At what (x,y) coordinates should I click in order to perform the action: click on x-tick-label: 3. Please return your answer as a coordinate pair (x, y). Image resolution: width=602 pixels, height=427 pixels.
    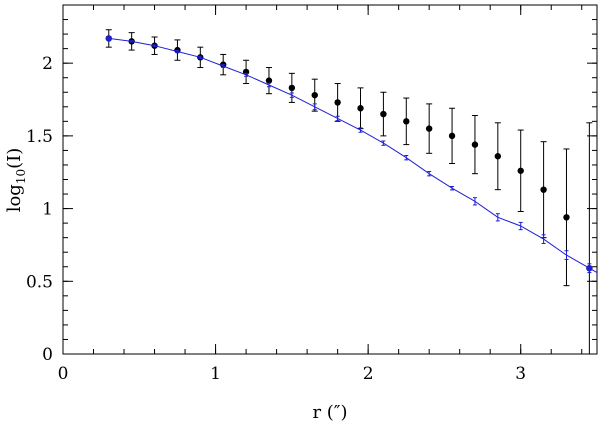
    Looking at the image, I should click on (520, 374).